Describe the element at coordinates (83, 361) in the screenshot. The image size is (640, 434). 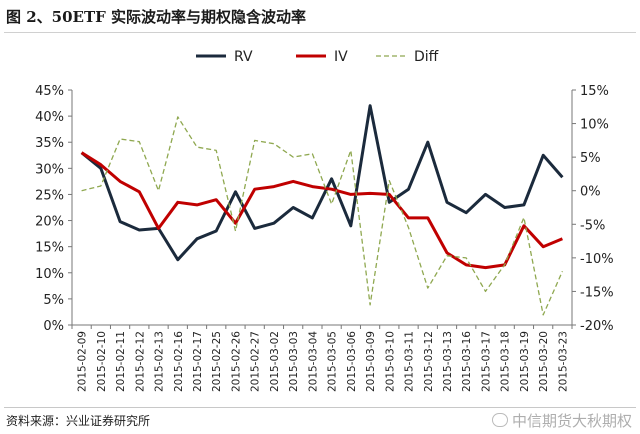
I see `x-tick-label: 2015-02-09` at that location.